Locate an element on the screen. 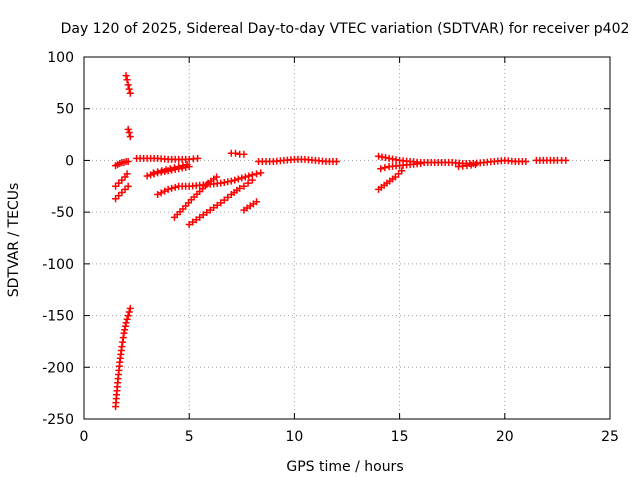 Image resolution: width=640 pixels, height=480 pixels. x-tick-label: 5 is located at coordinates (189, 437).